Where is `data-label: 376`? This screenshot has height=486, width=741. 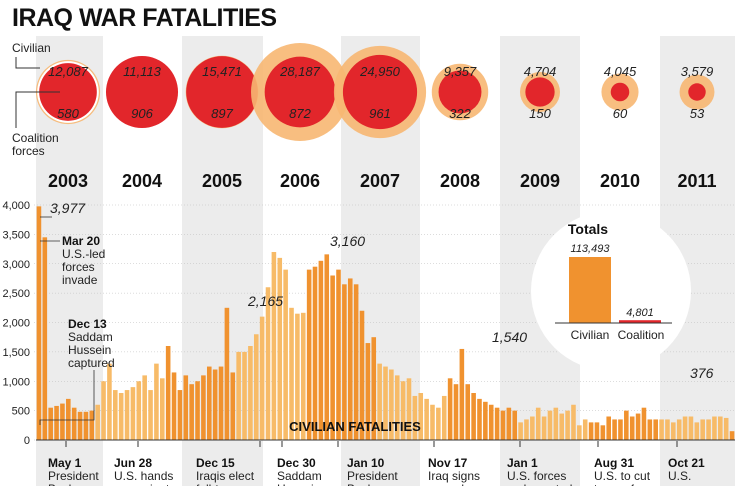 data-label: 376 is located at coordinates (702, 373).